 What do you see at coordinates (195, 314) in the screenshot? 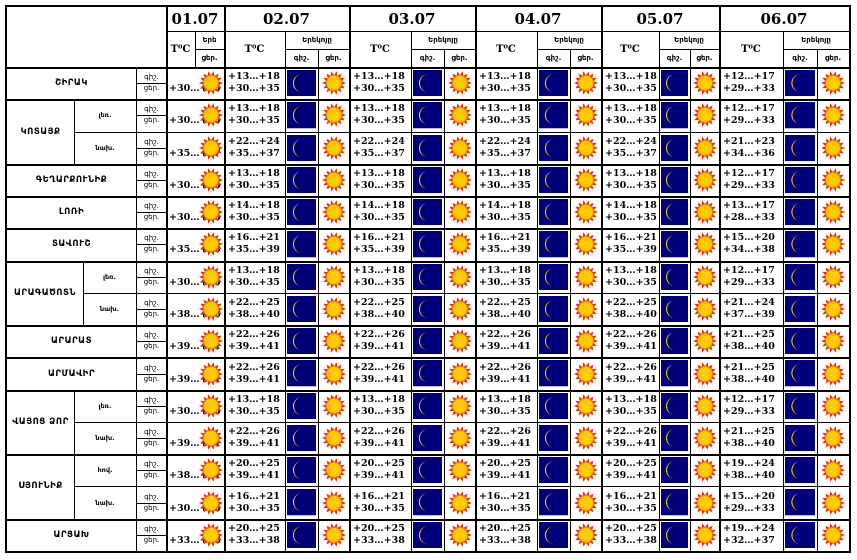
I see `temp-day-1: +38…+40` at bounding box center [195, 314].